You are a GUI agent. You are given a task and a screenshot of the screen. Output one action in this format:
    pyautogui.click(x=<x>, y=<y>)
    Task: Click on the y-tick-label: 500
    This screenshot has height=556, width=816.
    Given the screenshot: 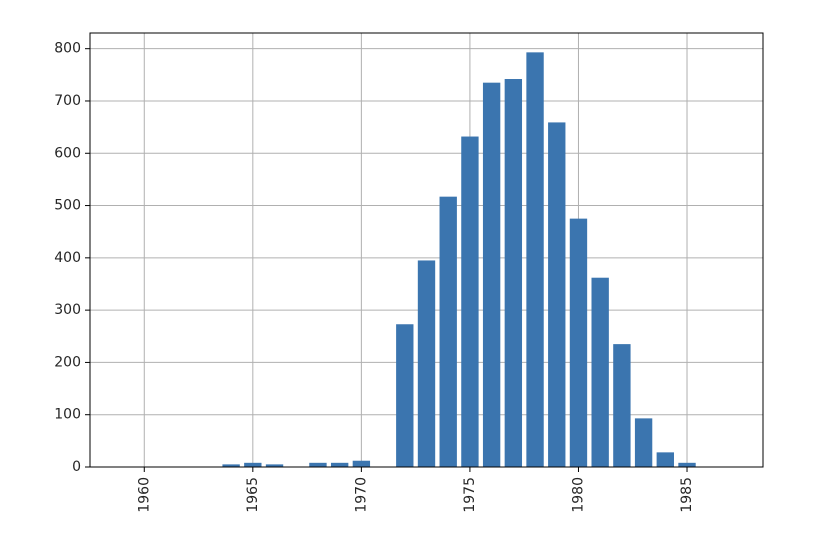 What is the action you would take?
    pyautogui.click(x=67, y=206)
    